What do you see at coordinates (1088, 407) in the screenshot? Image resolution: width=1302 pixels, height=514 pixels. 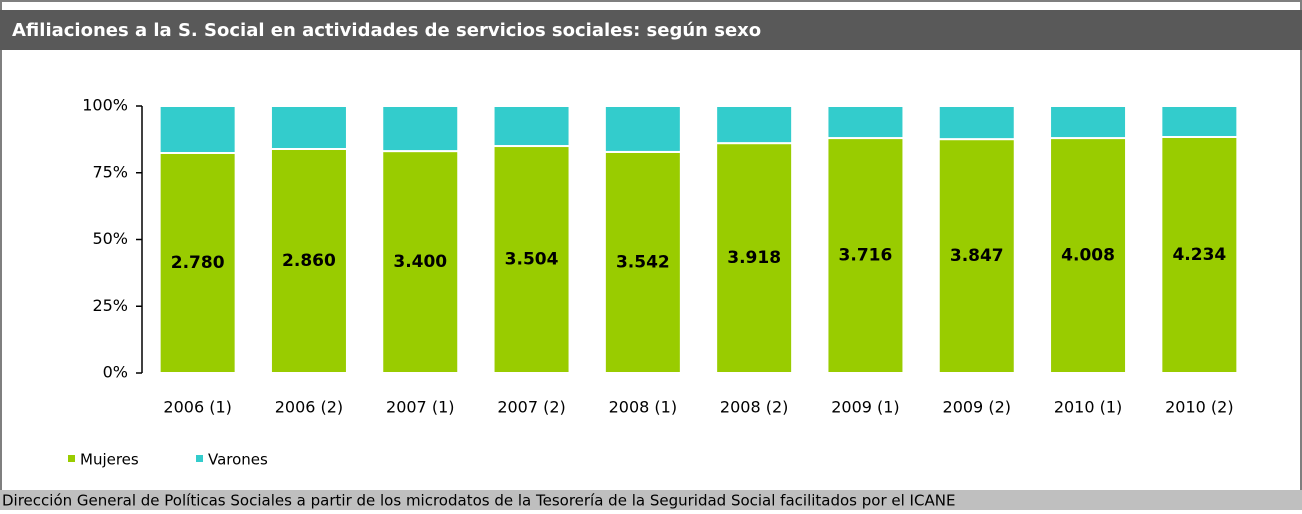 I see `x-tick-label: 2010 (1)` at bounding box center [1088, 407].